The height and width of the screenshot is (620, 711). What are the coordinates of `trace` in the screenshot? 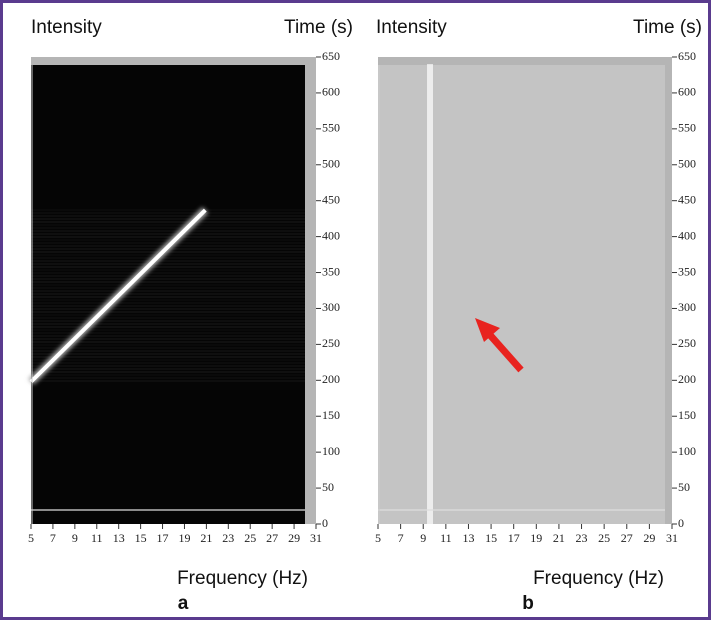 It's located at (118, 296).